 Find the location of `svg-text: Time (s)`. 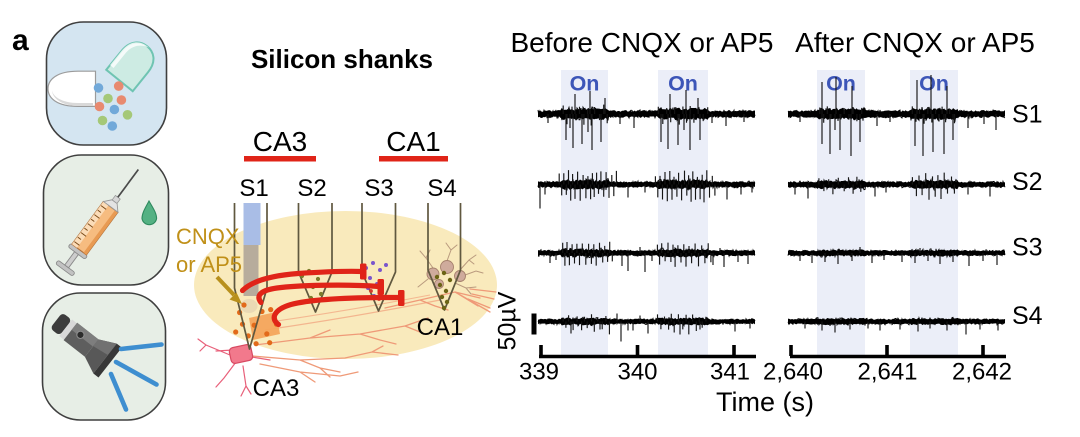

svg-text: Time (s) is located at coordinates (765, 402).